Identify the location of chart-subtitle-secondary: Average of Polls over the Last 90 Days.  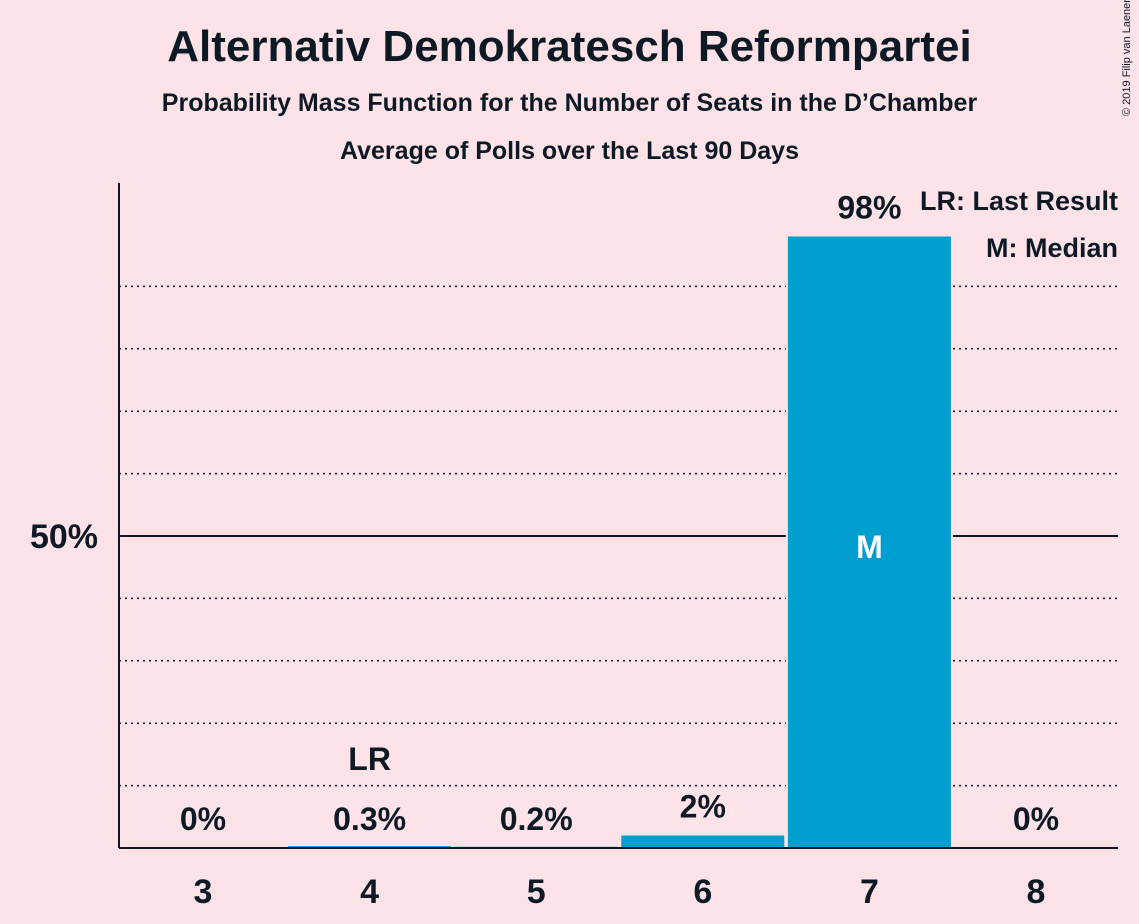
(569, 151).